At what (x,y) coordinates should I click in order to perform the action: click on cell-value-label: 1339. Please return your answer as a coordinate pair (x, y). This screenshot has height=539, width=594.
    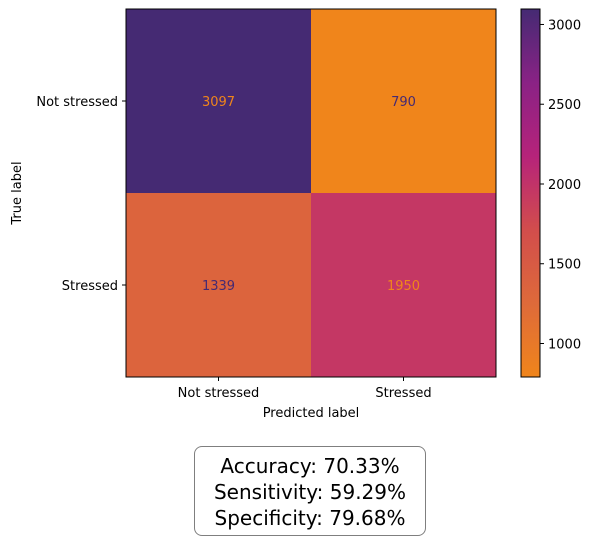
    Looking at the image, I should click on (218, 286).